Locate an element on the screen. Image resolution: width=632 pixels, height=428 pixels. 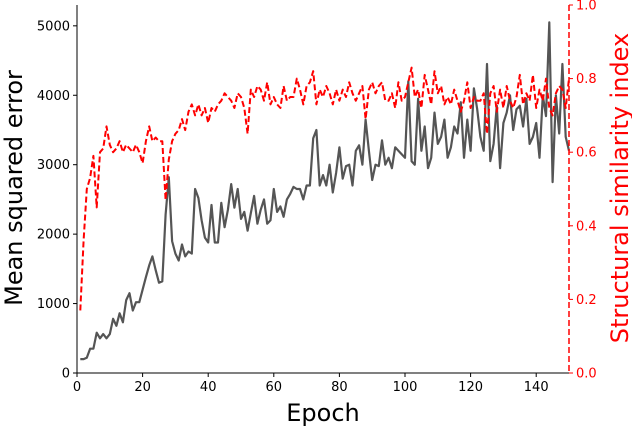
y-right-tick-label: 0.2 is located at coordinates (586, 300).